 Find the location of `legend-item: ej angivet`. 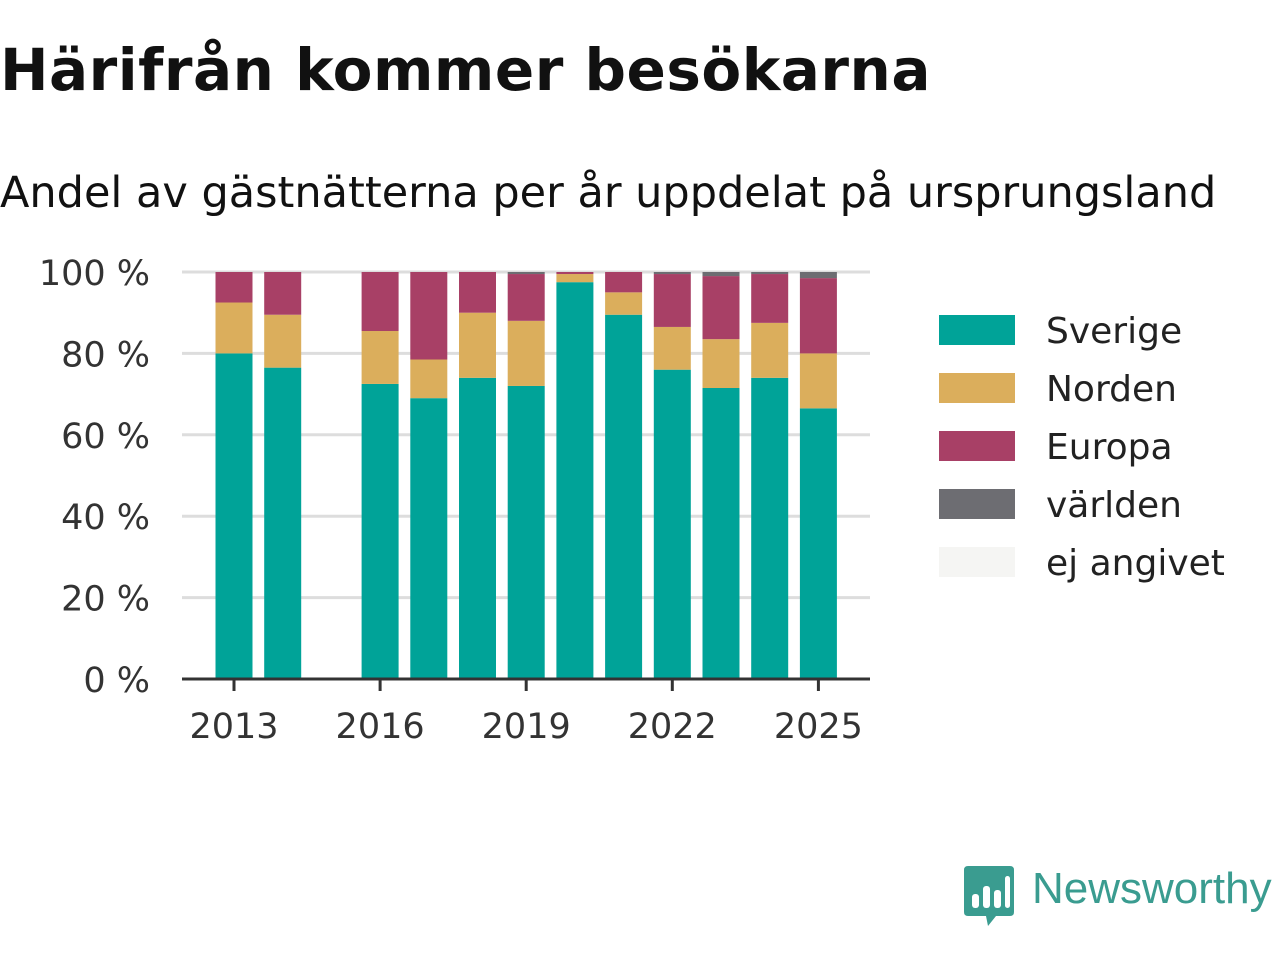

legend-item: ej angivet is located at coordinates (1082, 563).